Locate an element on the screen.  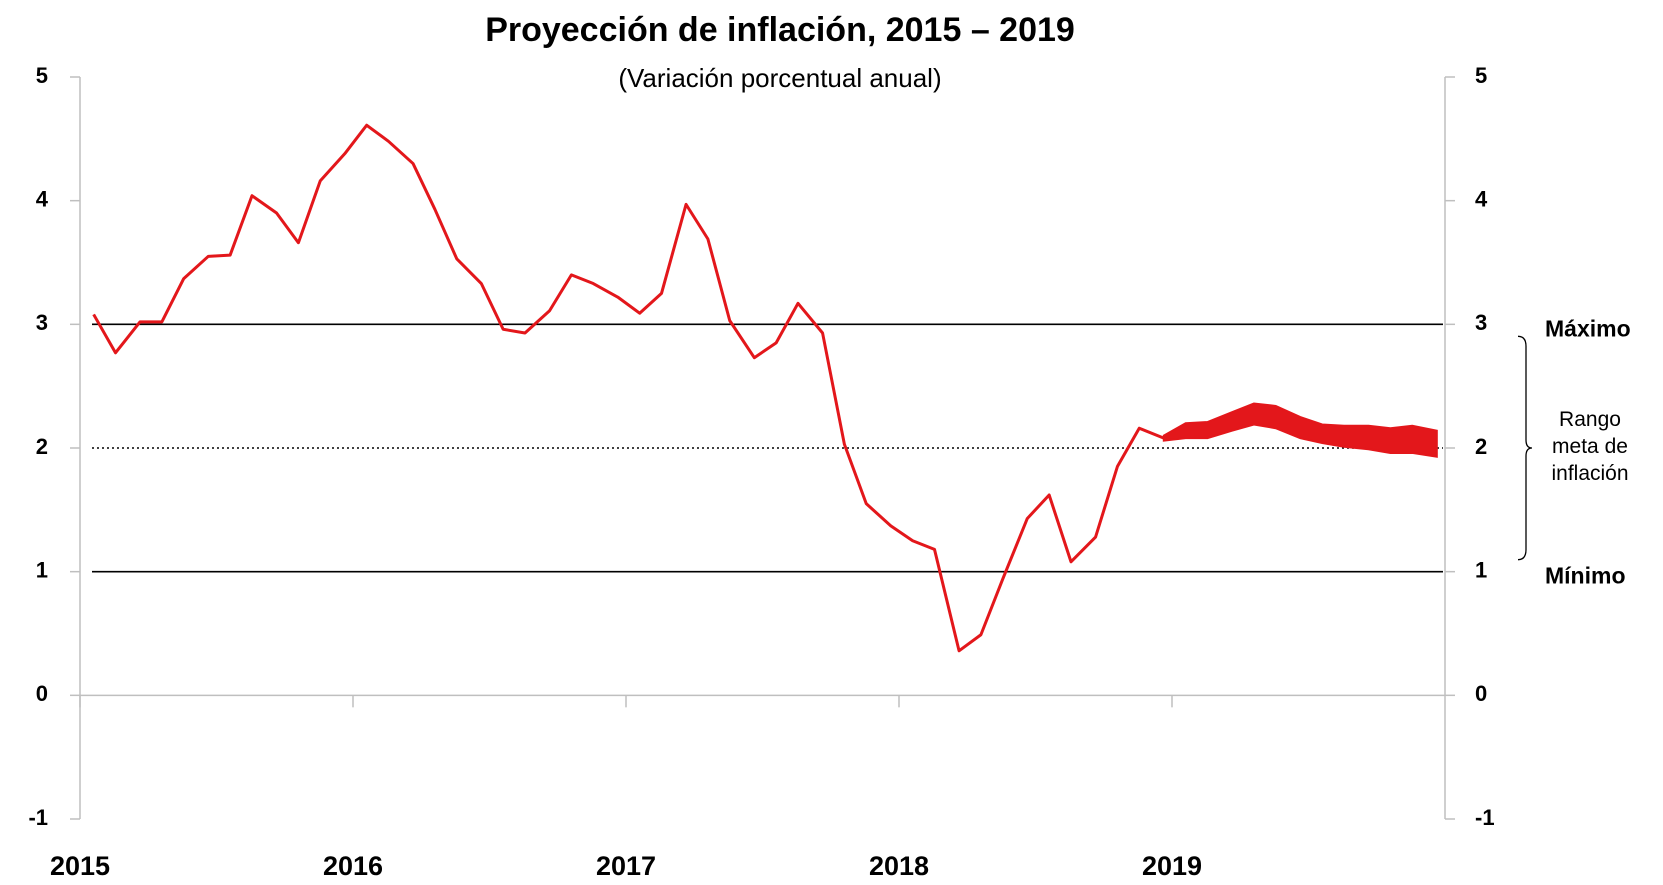
y-tick-label: 2 is located at coordinates (42, 446).